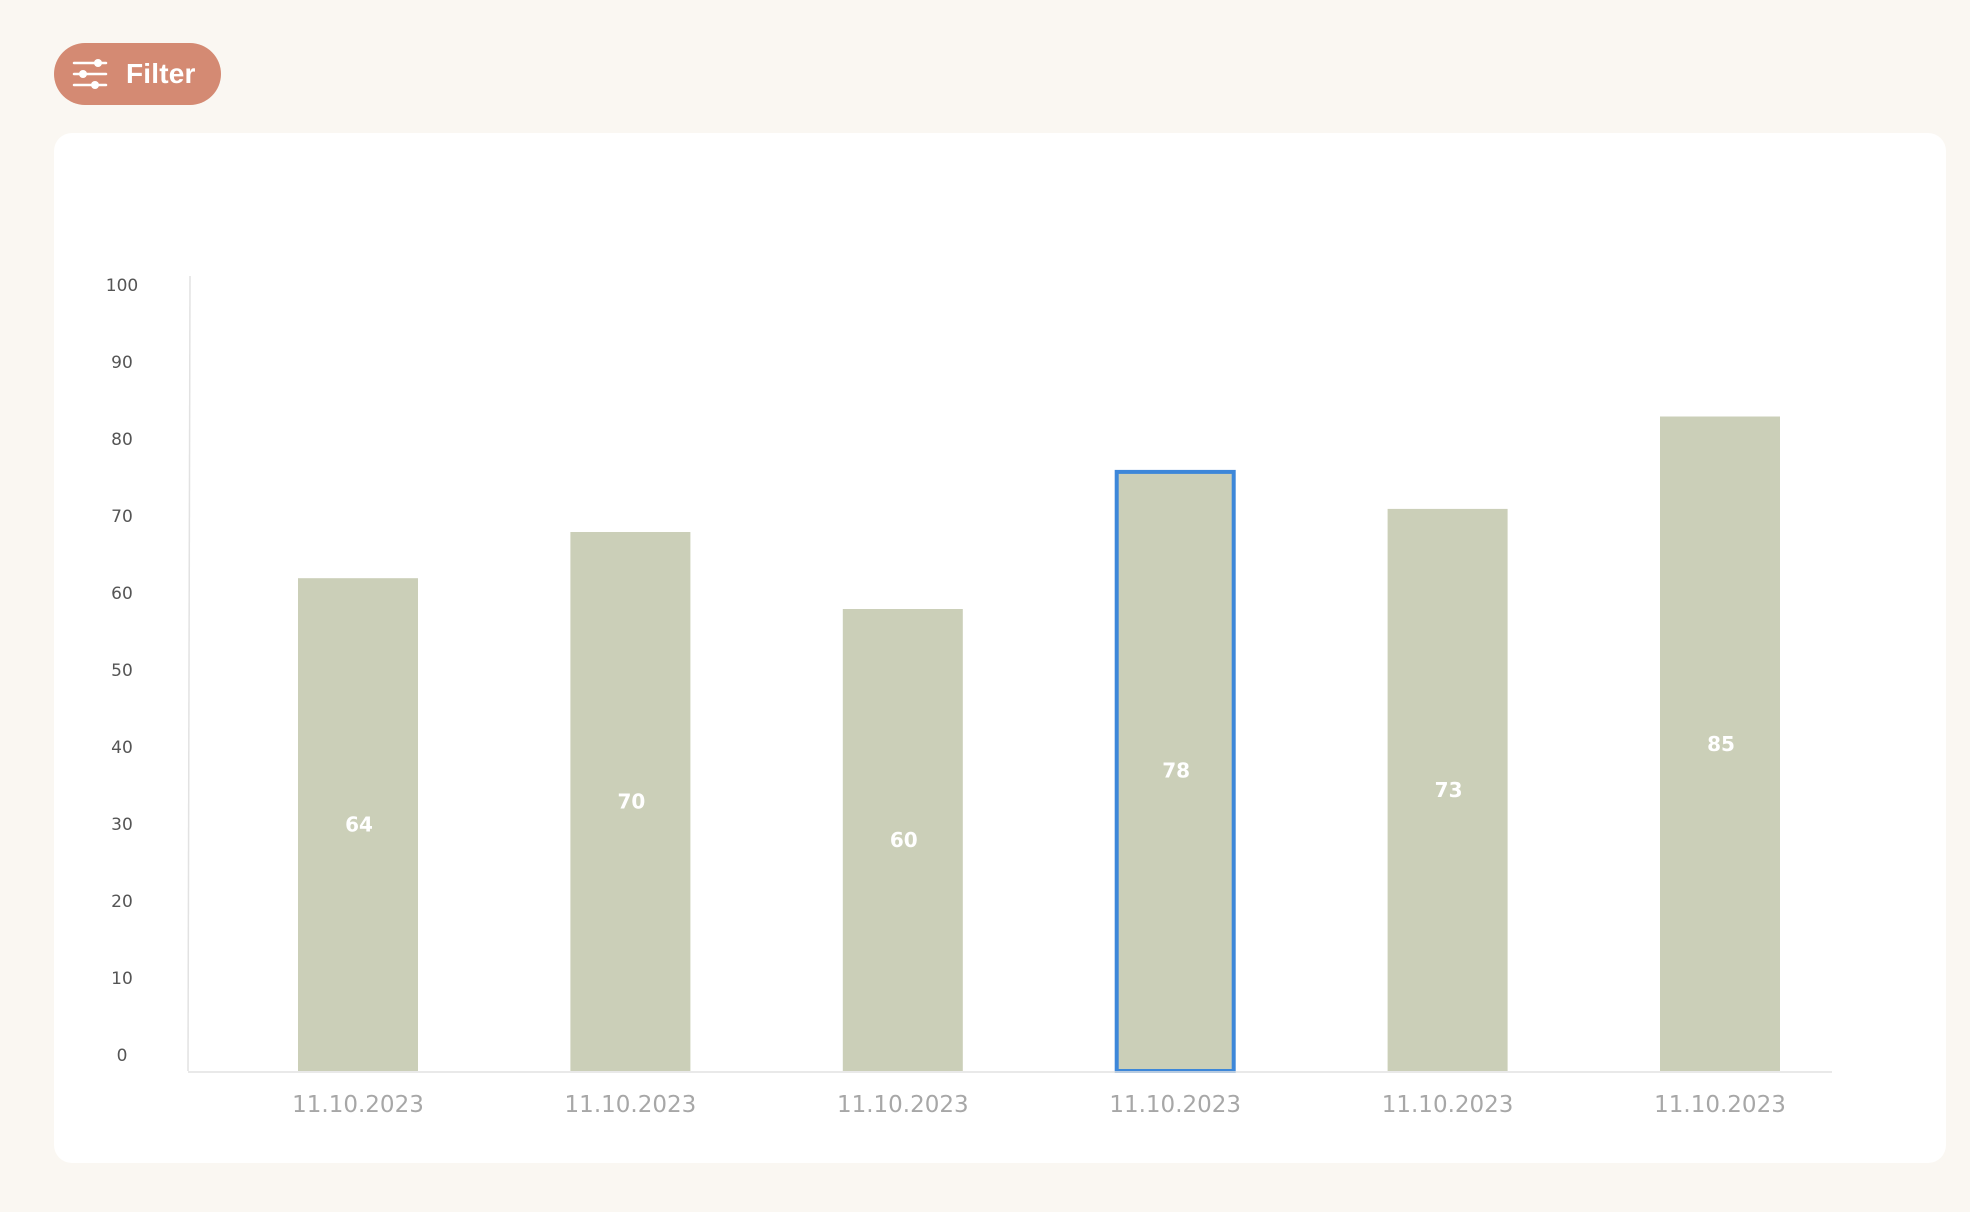  What do you see at coordinates (90, 74) in the screenshot?
I see `sliders-icon` at bounding box center [90, 74].